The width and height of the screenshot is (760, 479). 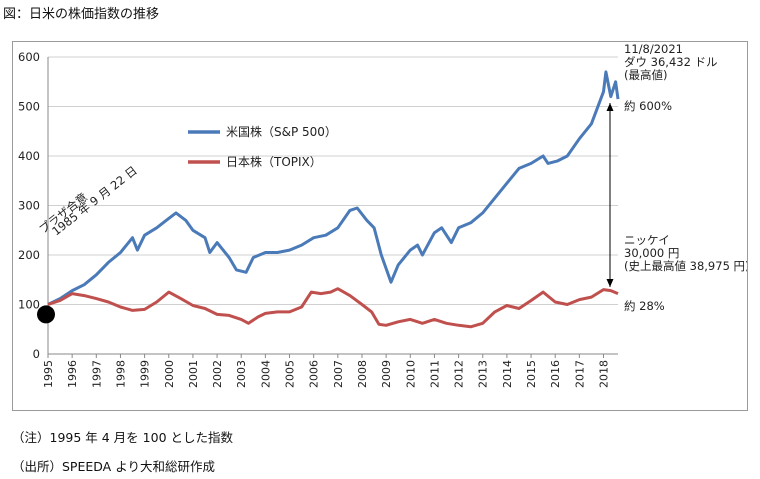 I want to click on dow-high-annotation: 11/8/2021, so click(x=653, y=49).